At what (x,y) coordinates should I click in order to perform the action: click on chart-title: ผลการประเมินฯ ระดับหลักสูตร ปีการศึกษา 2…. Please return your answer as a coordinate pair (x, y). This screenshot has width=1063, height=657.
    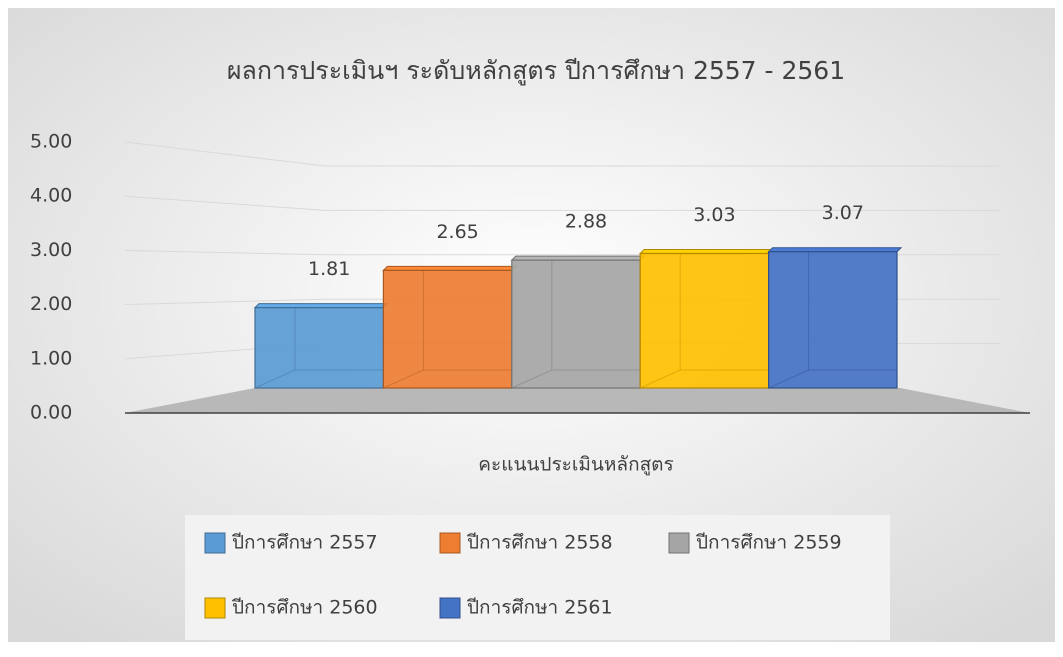
    Looking at the image, I should click on (536, 71).